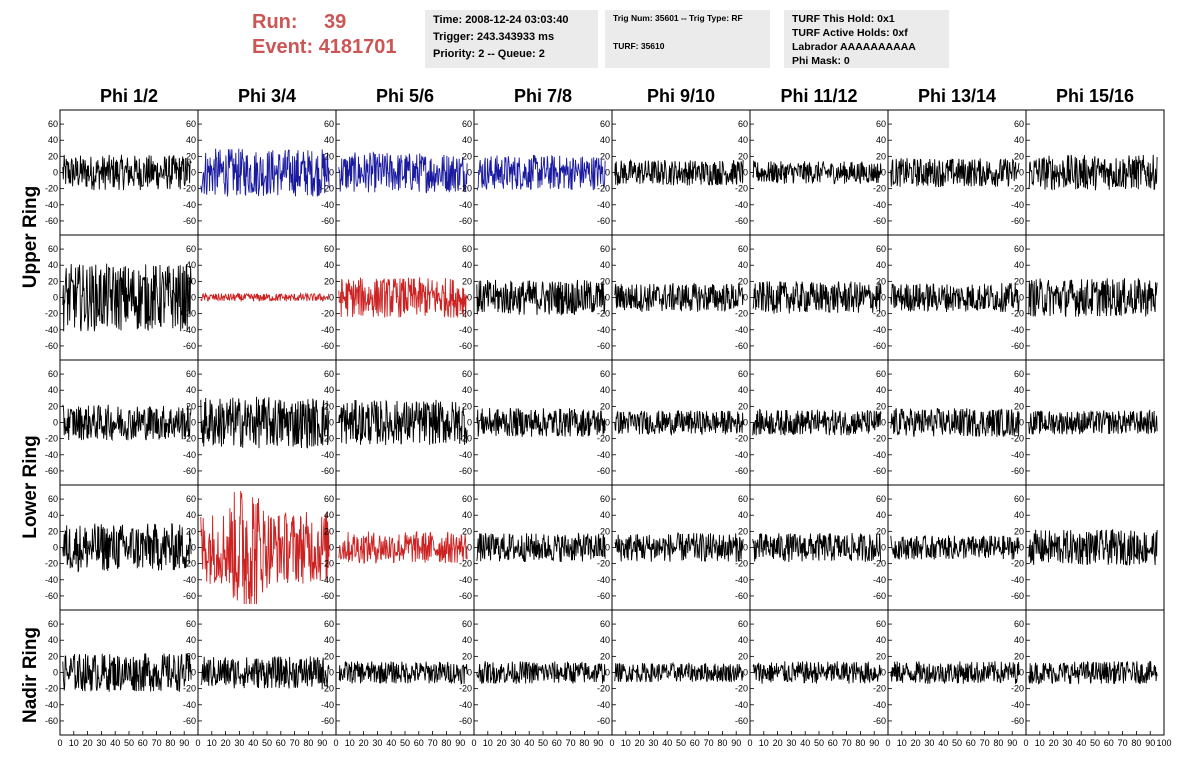 The image size is (1196, 772). I want to click on event-label: Event:, so click(283, 47).